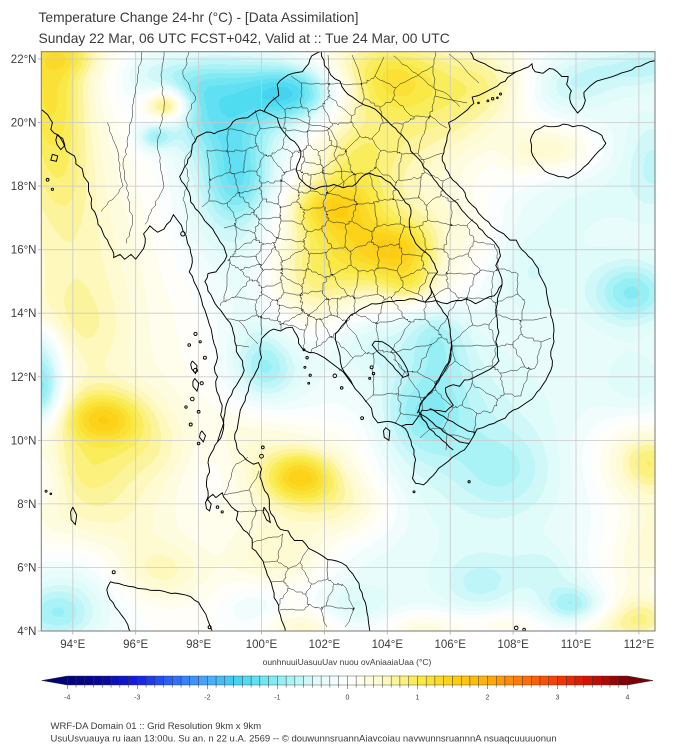 Image resolution: width=676 pixels, height=756 pixels. I want to click on svg-text: 102°E, so click(325, 645).